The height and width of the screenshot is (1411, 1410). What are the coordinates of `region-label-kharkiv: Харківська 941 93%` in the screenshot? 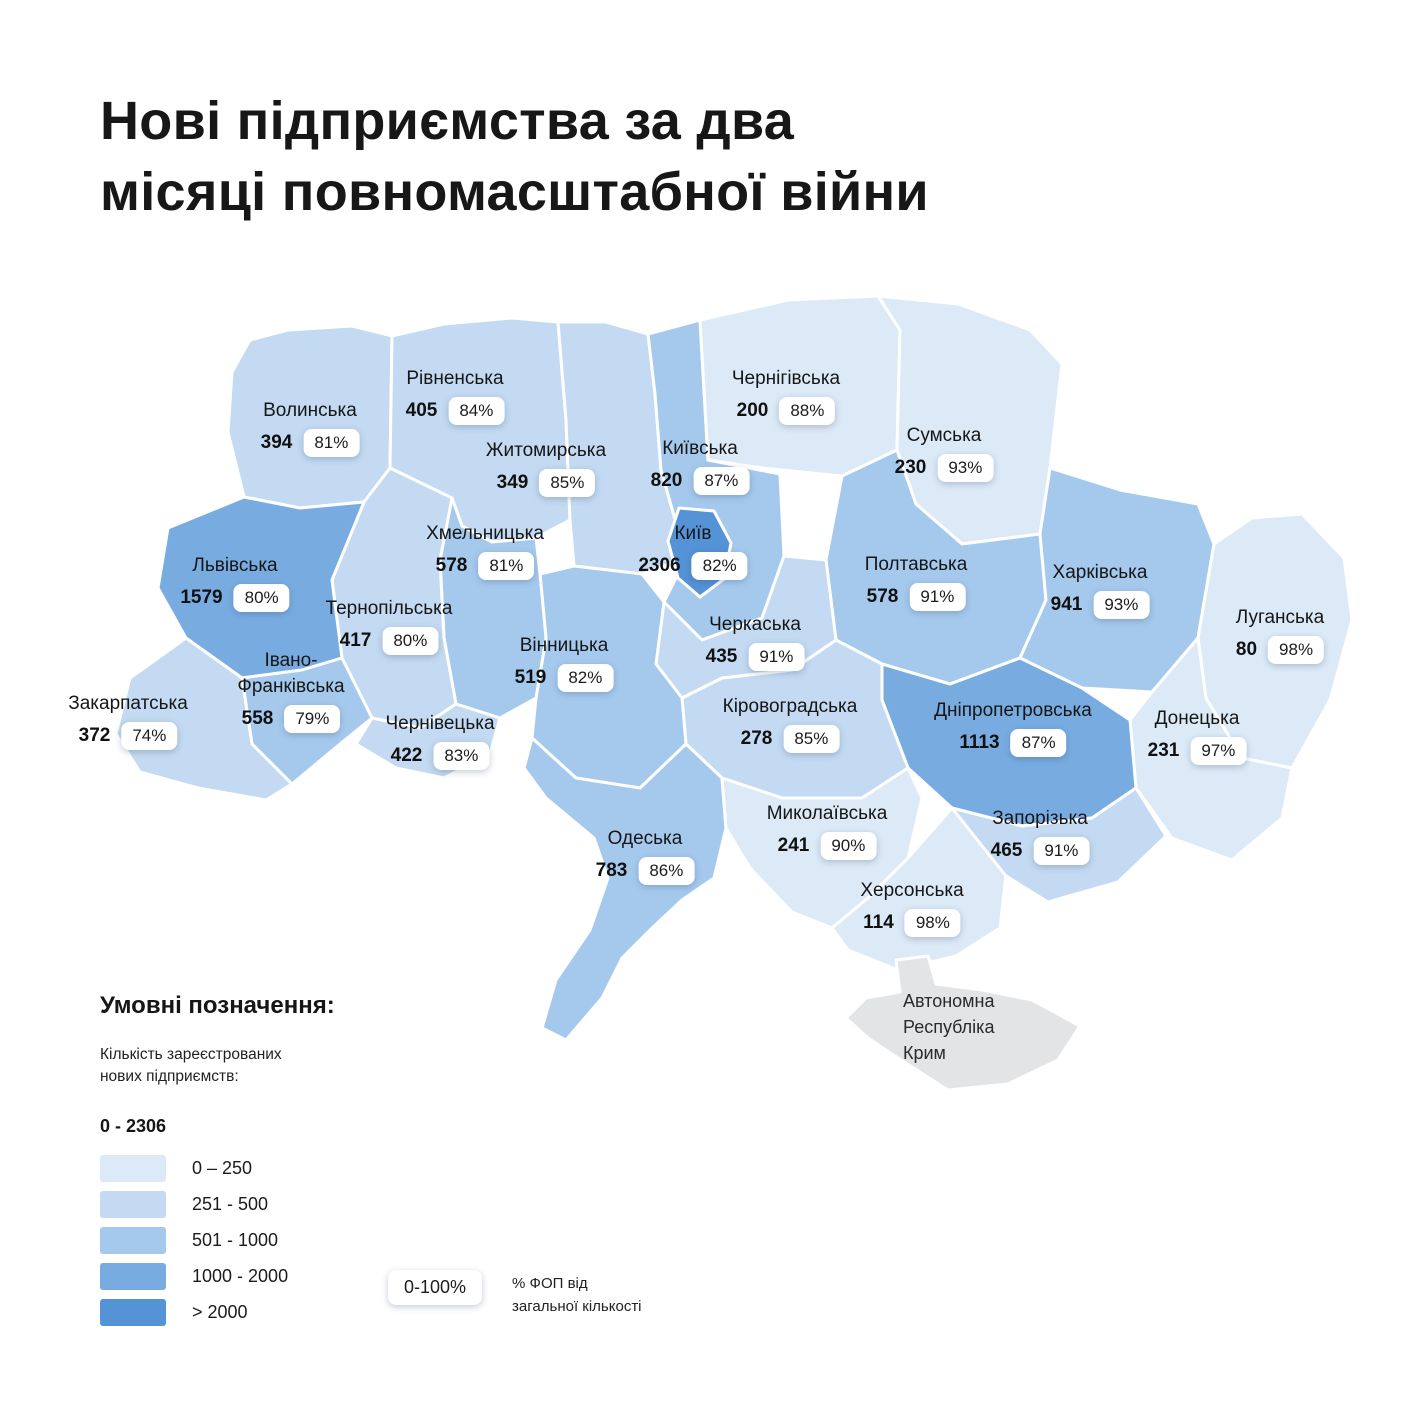 It's located at (1100, 590).